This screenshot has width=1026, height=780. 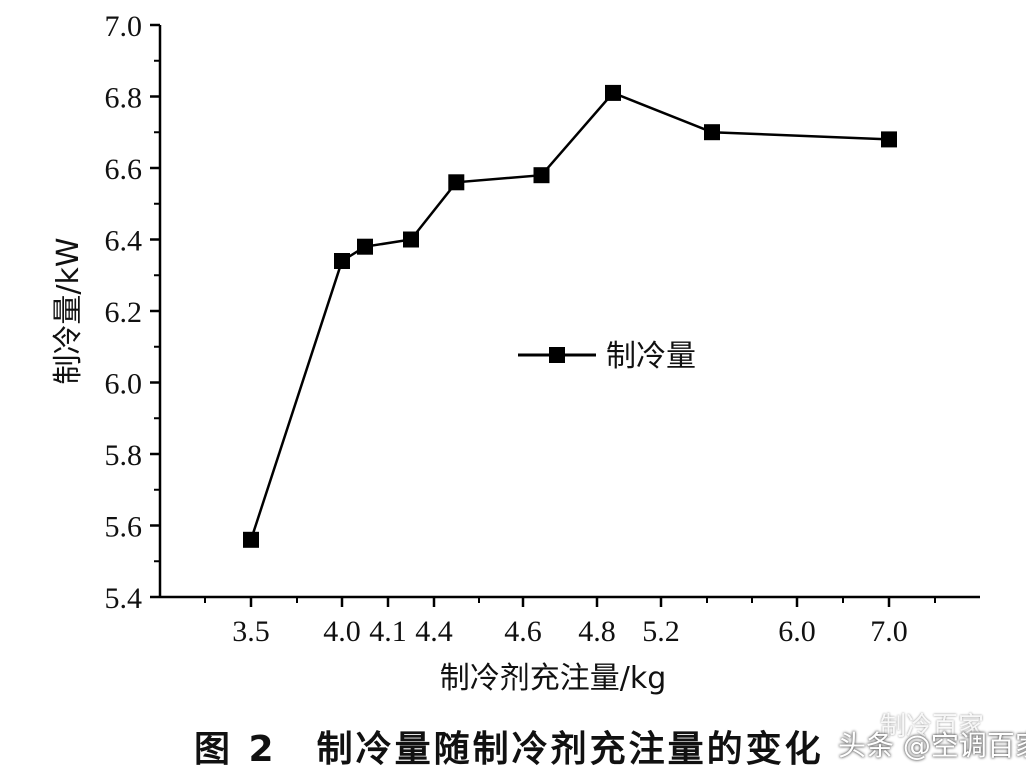 What do you see at coordinates (557, 355) in the screenshot?
I see `legend-marker` at bounding box center [557, 355].